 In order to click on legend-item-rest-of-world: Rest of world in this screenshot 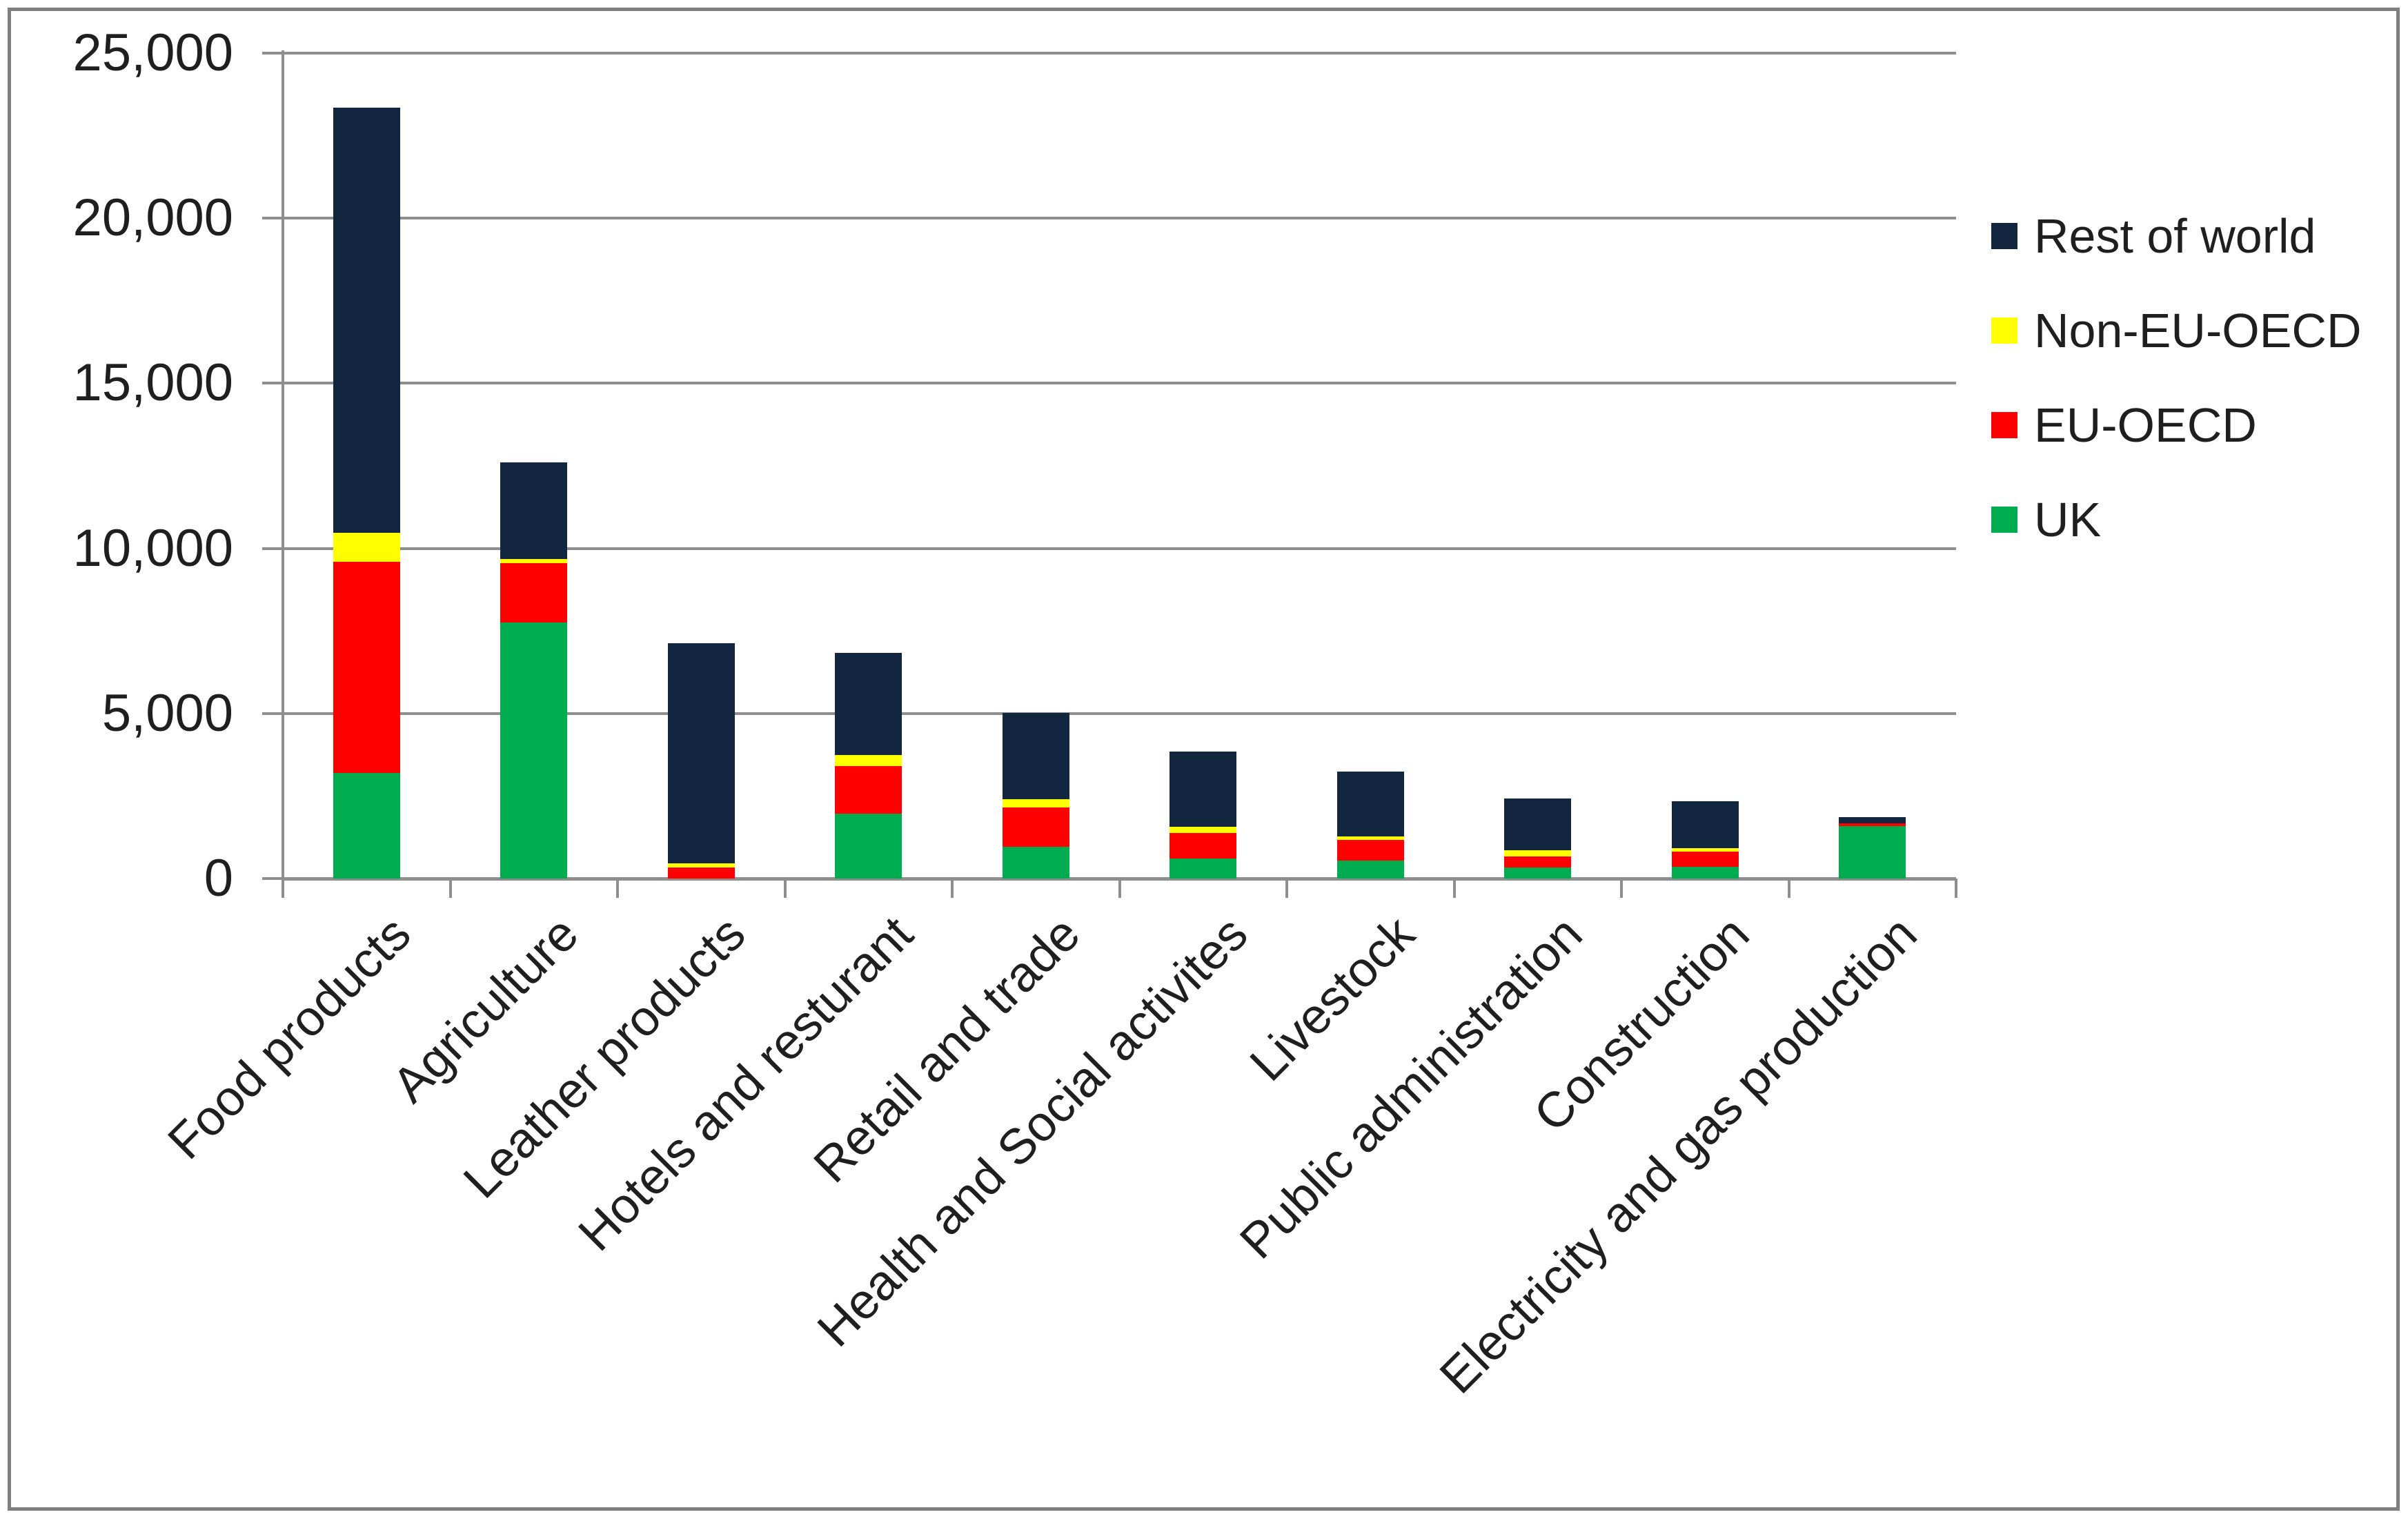, I will do `click(2176, 236)`.